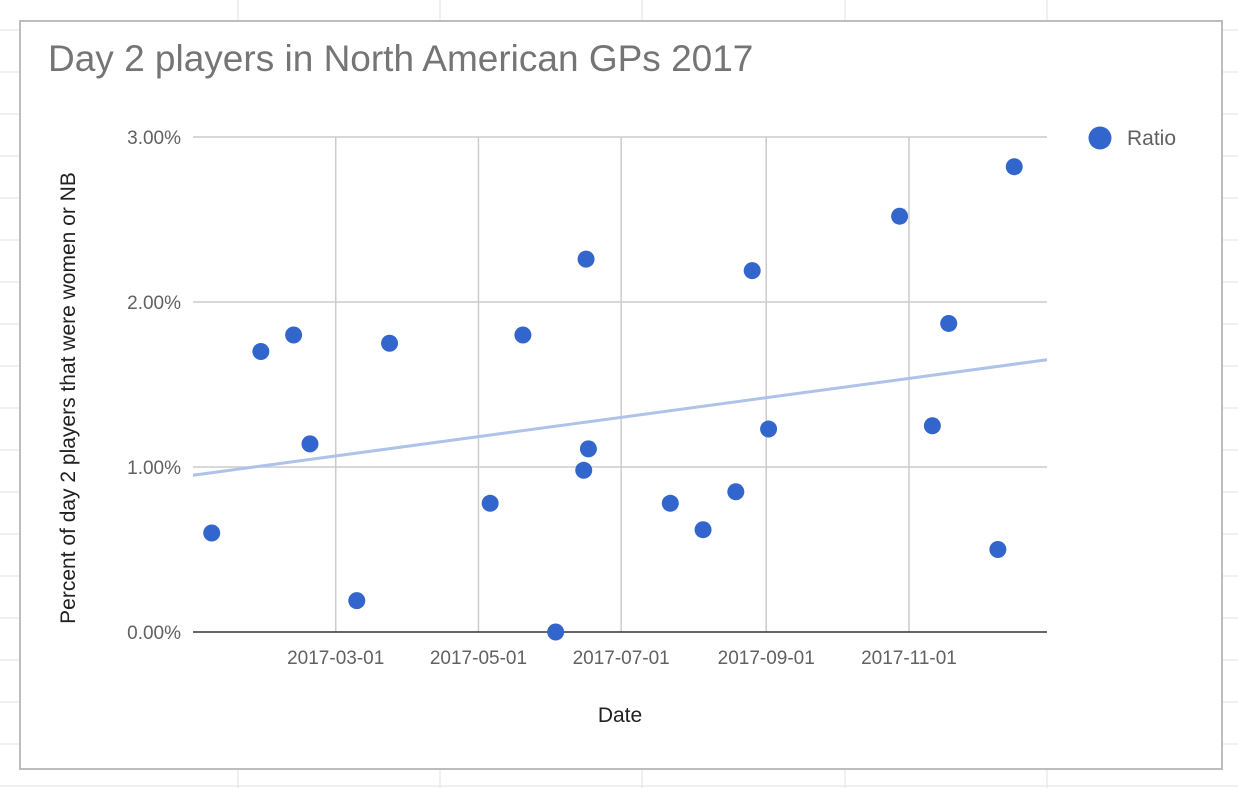 The image size is (1238, 788). Describe the element at coordinates (154, 633) in the screenshot. I see `y-tick-label: 0.00%` at that location.